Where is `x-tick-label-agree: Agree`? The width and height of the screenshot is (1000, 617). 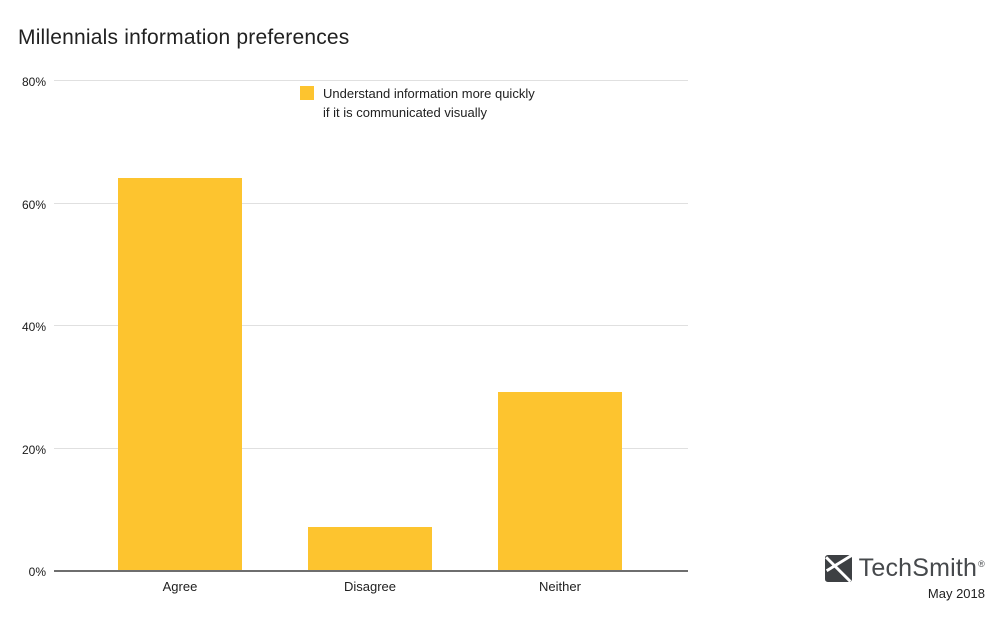 x-tick-label-agree: Agree is located at coordinates (180, 586).